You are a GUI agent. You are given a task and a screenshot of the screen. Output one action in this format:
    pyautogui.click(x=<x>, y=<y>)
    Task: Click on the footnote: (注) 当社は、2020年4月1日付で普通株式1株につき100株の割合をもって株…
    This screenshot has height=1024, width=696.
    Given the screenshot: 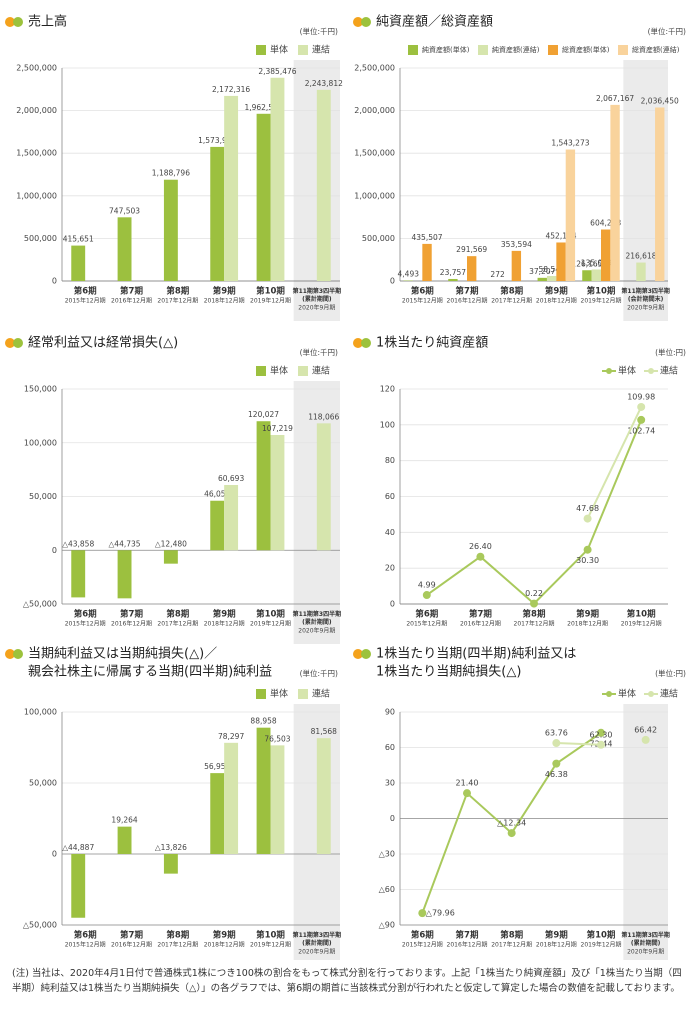 What is the action you would take?
    pyautogui.click(x=347, y=981)
    